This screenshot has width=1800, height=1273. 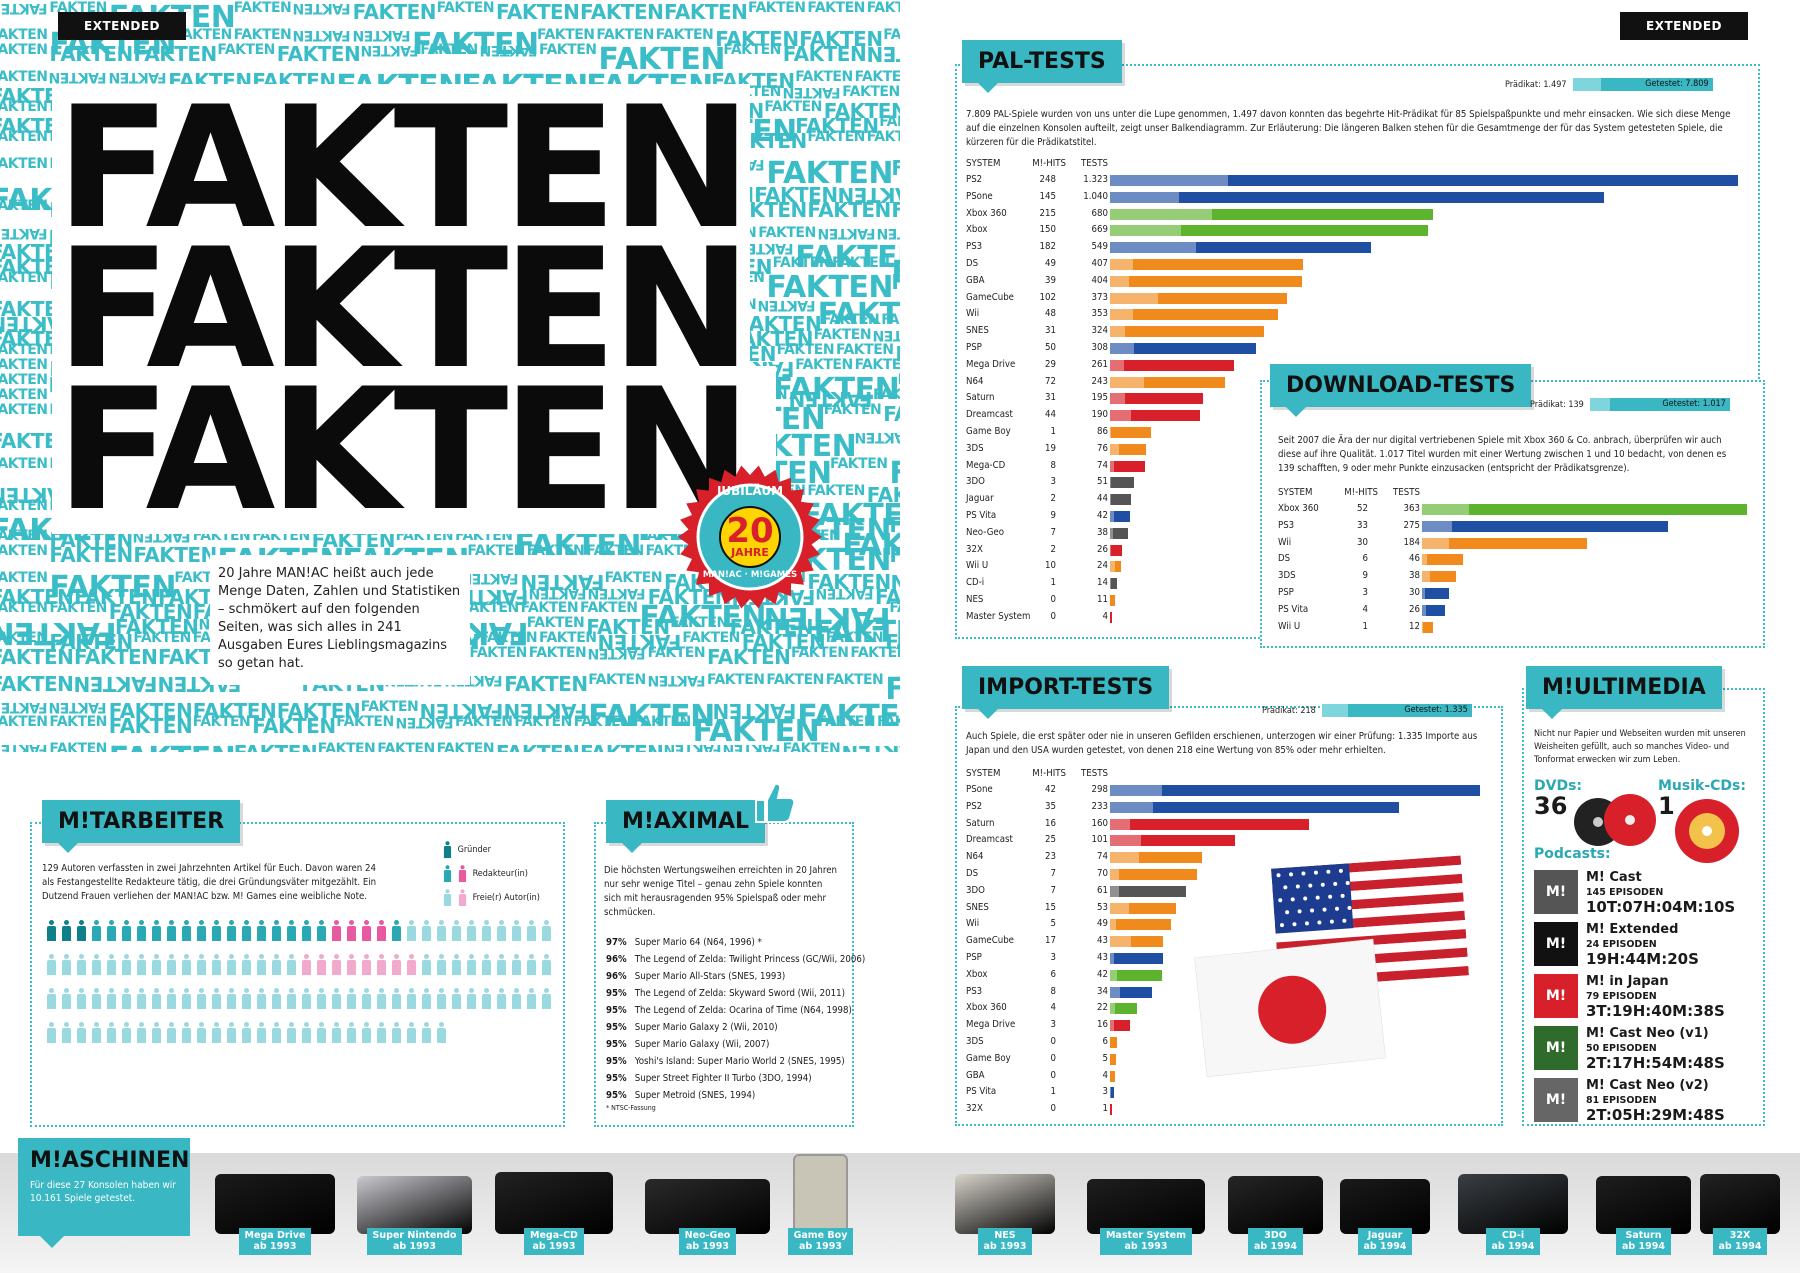 I want to click on table-row: 3DS 0 6, so click(x=1226, y=1042).